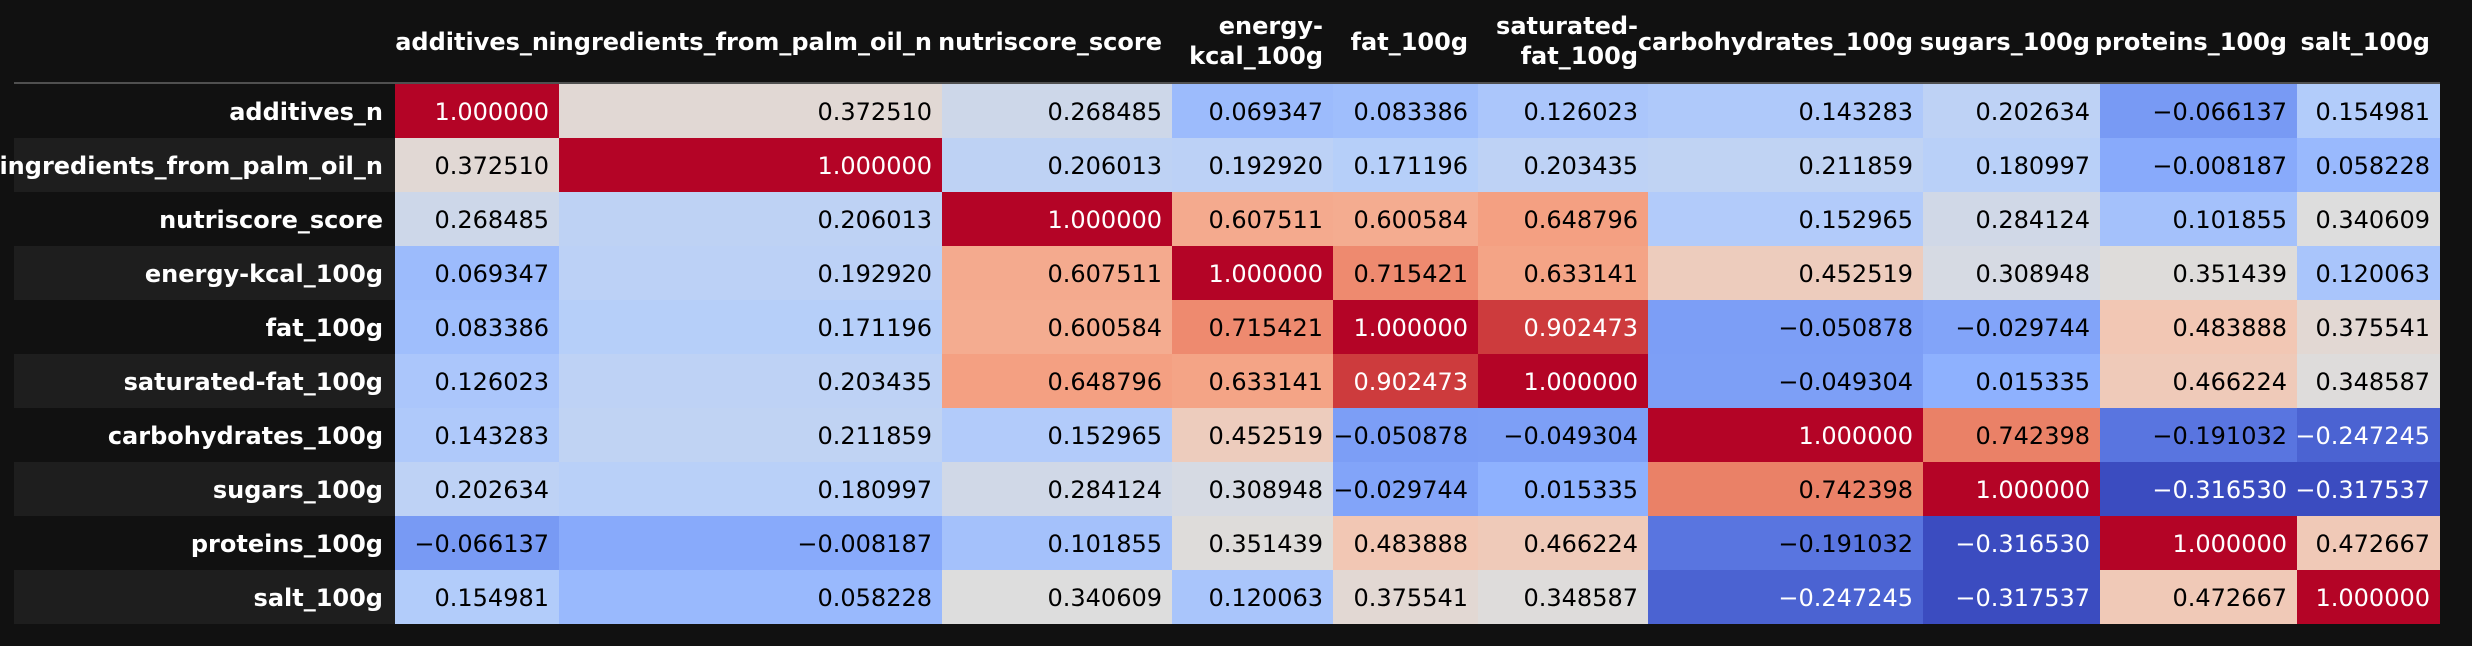  What do you see at coordinates (1265, 544) in the screenshot?
I see `cell-value-label: 0.351439` at bounding box center [1265, 544].